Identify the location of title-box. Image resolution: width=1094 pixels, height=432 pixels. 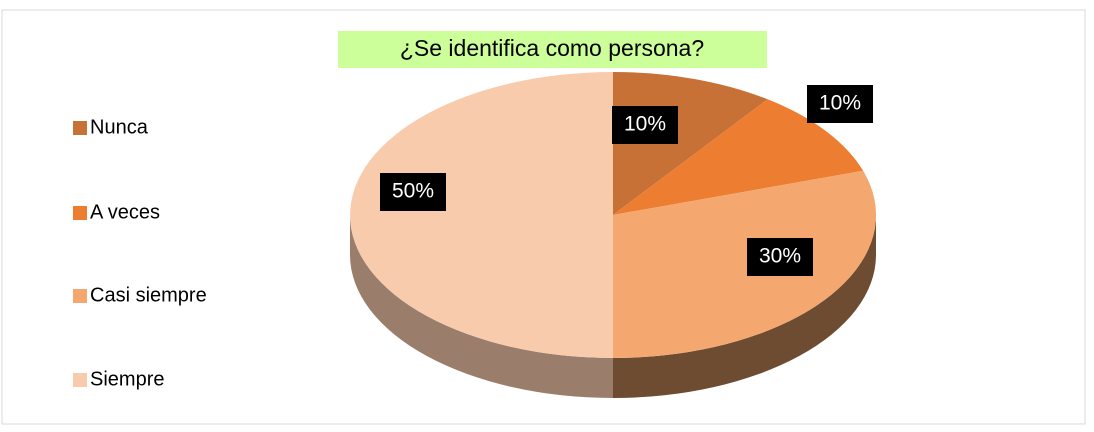
(552, 49).